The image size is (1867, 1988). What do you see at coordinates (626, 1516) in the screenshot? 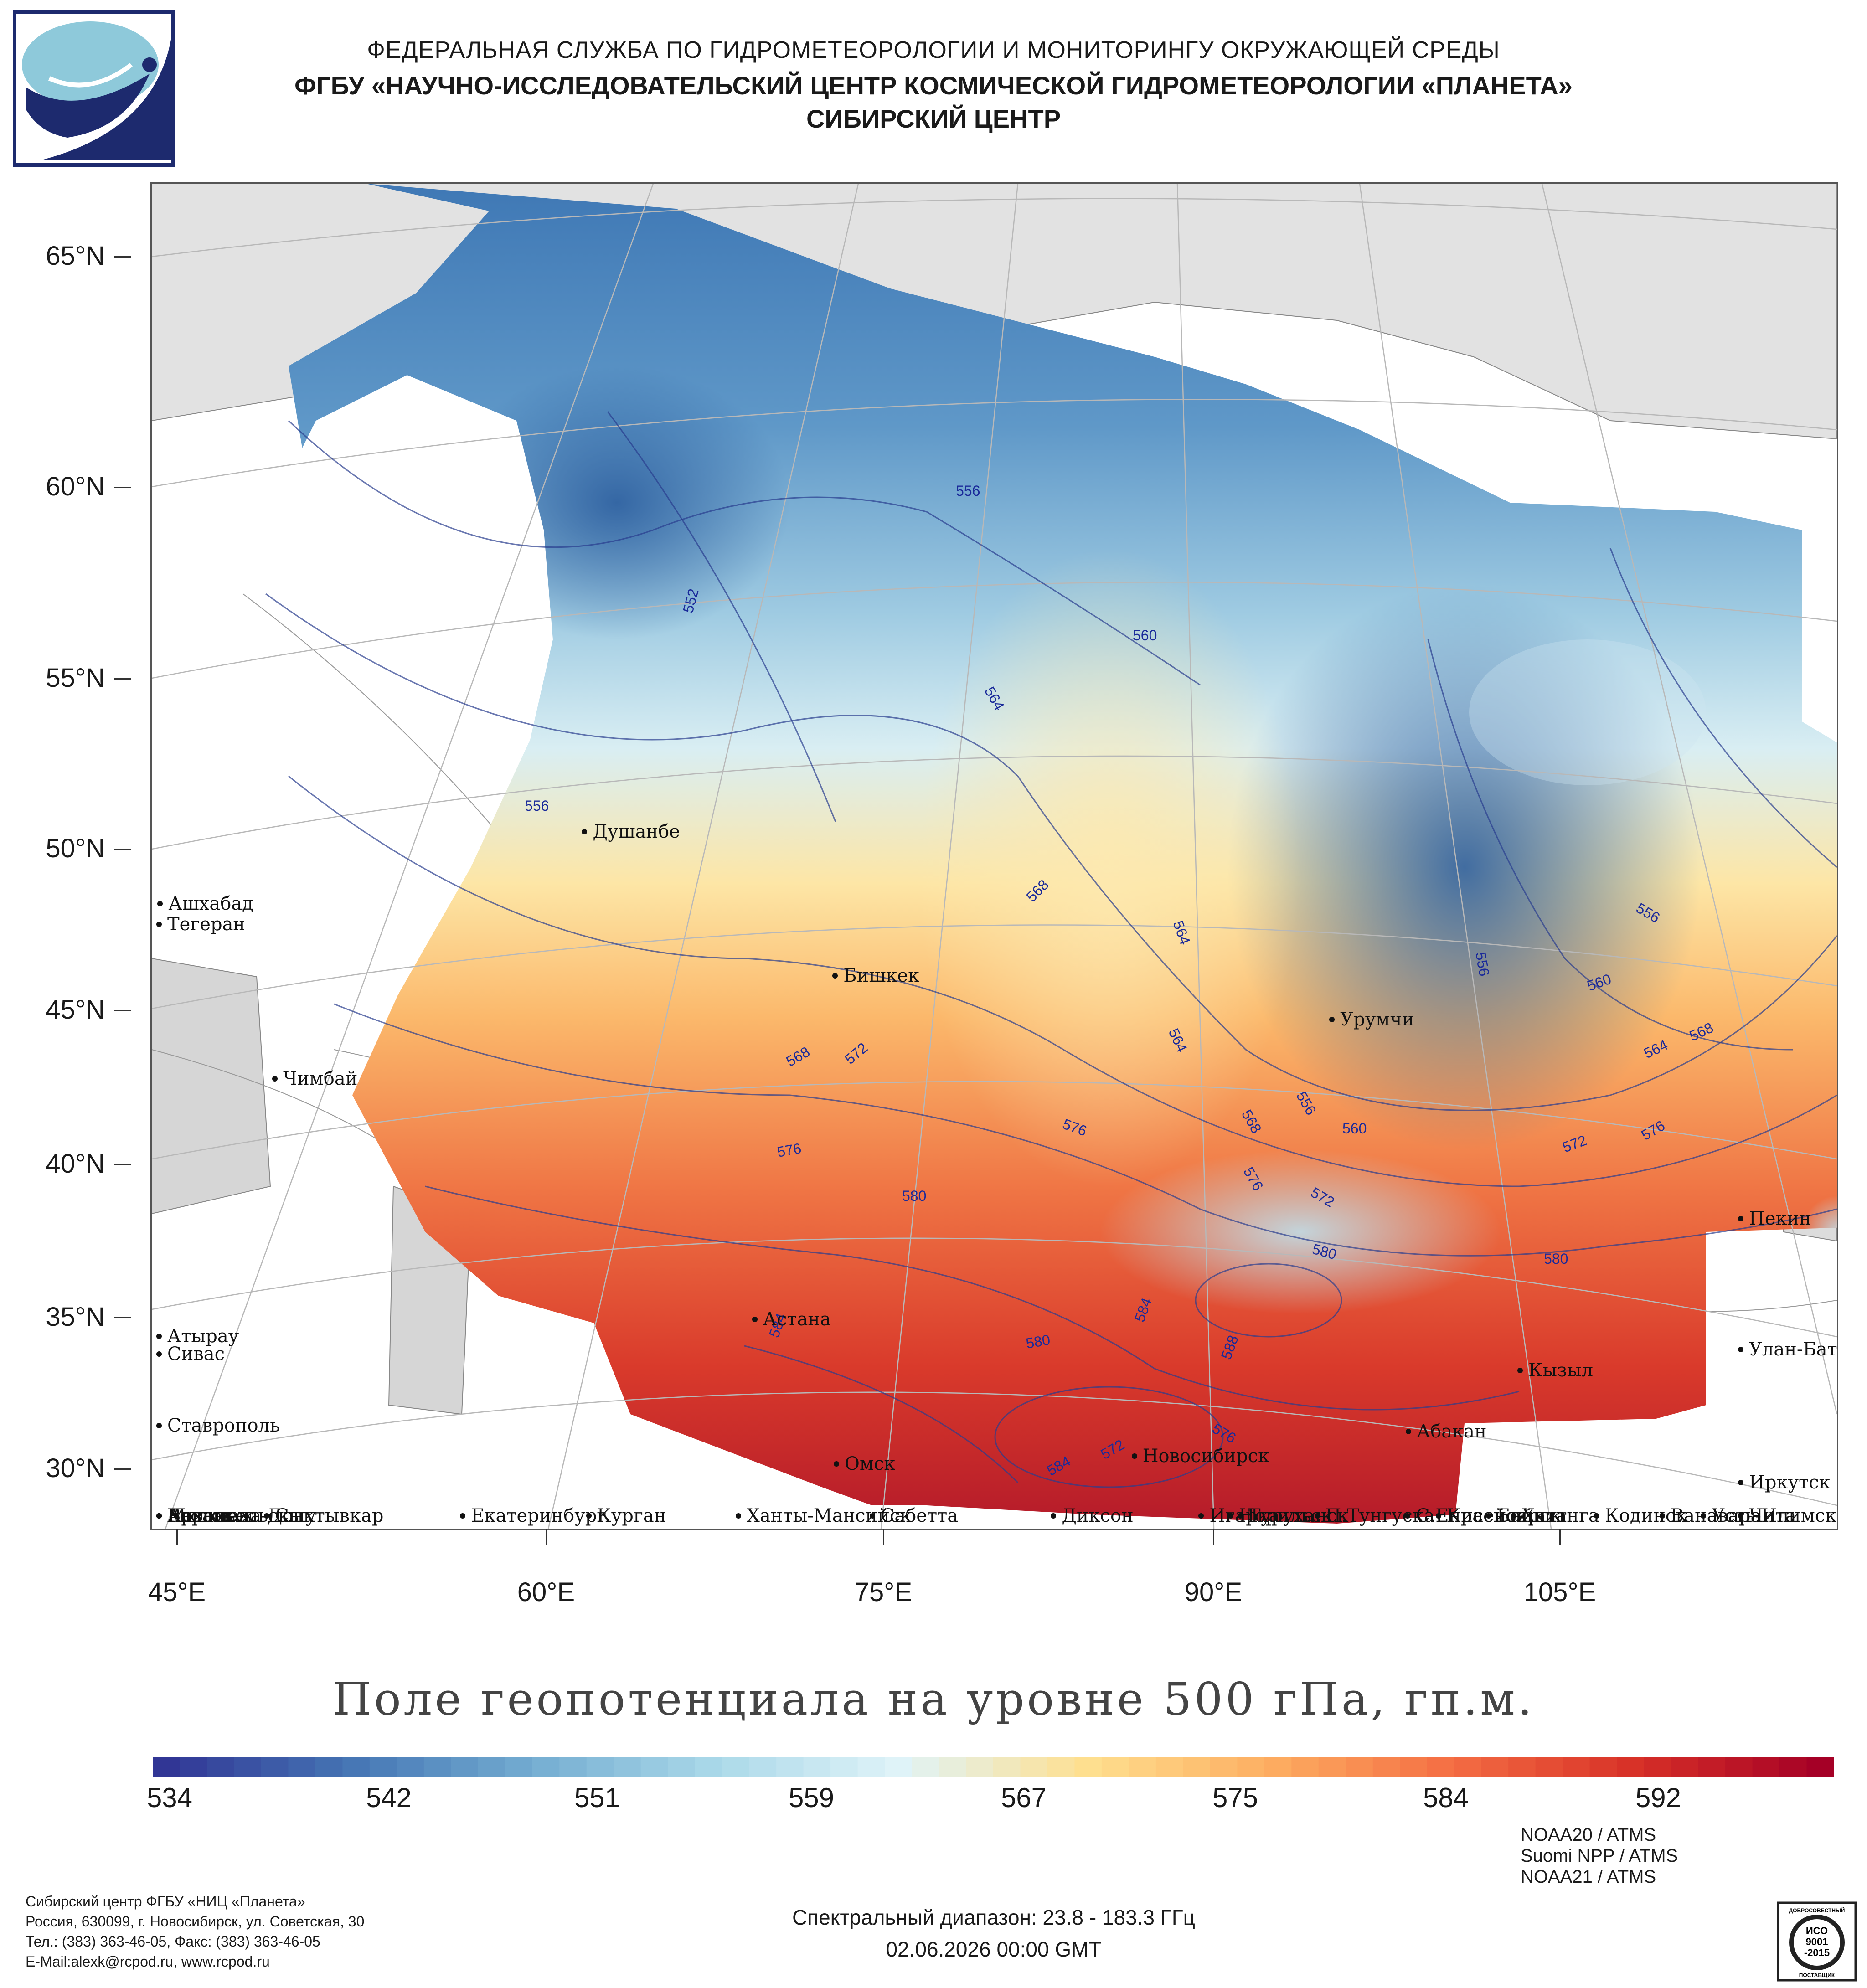
I see `city-marker: Курган` at bounding box center [626, 1516].